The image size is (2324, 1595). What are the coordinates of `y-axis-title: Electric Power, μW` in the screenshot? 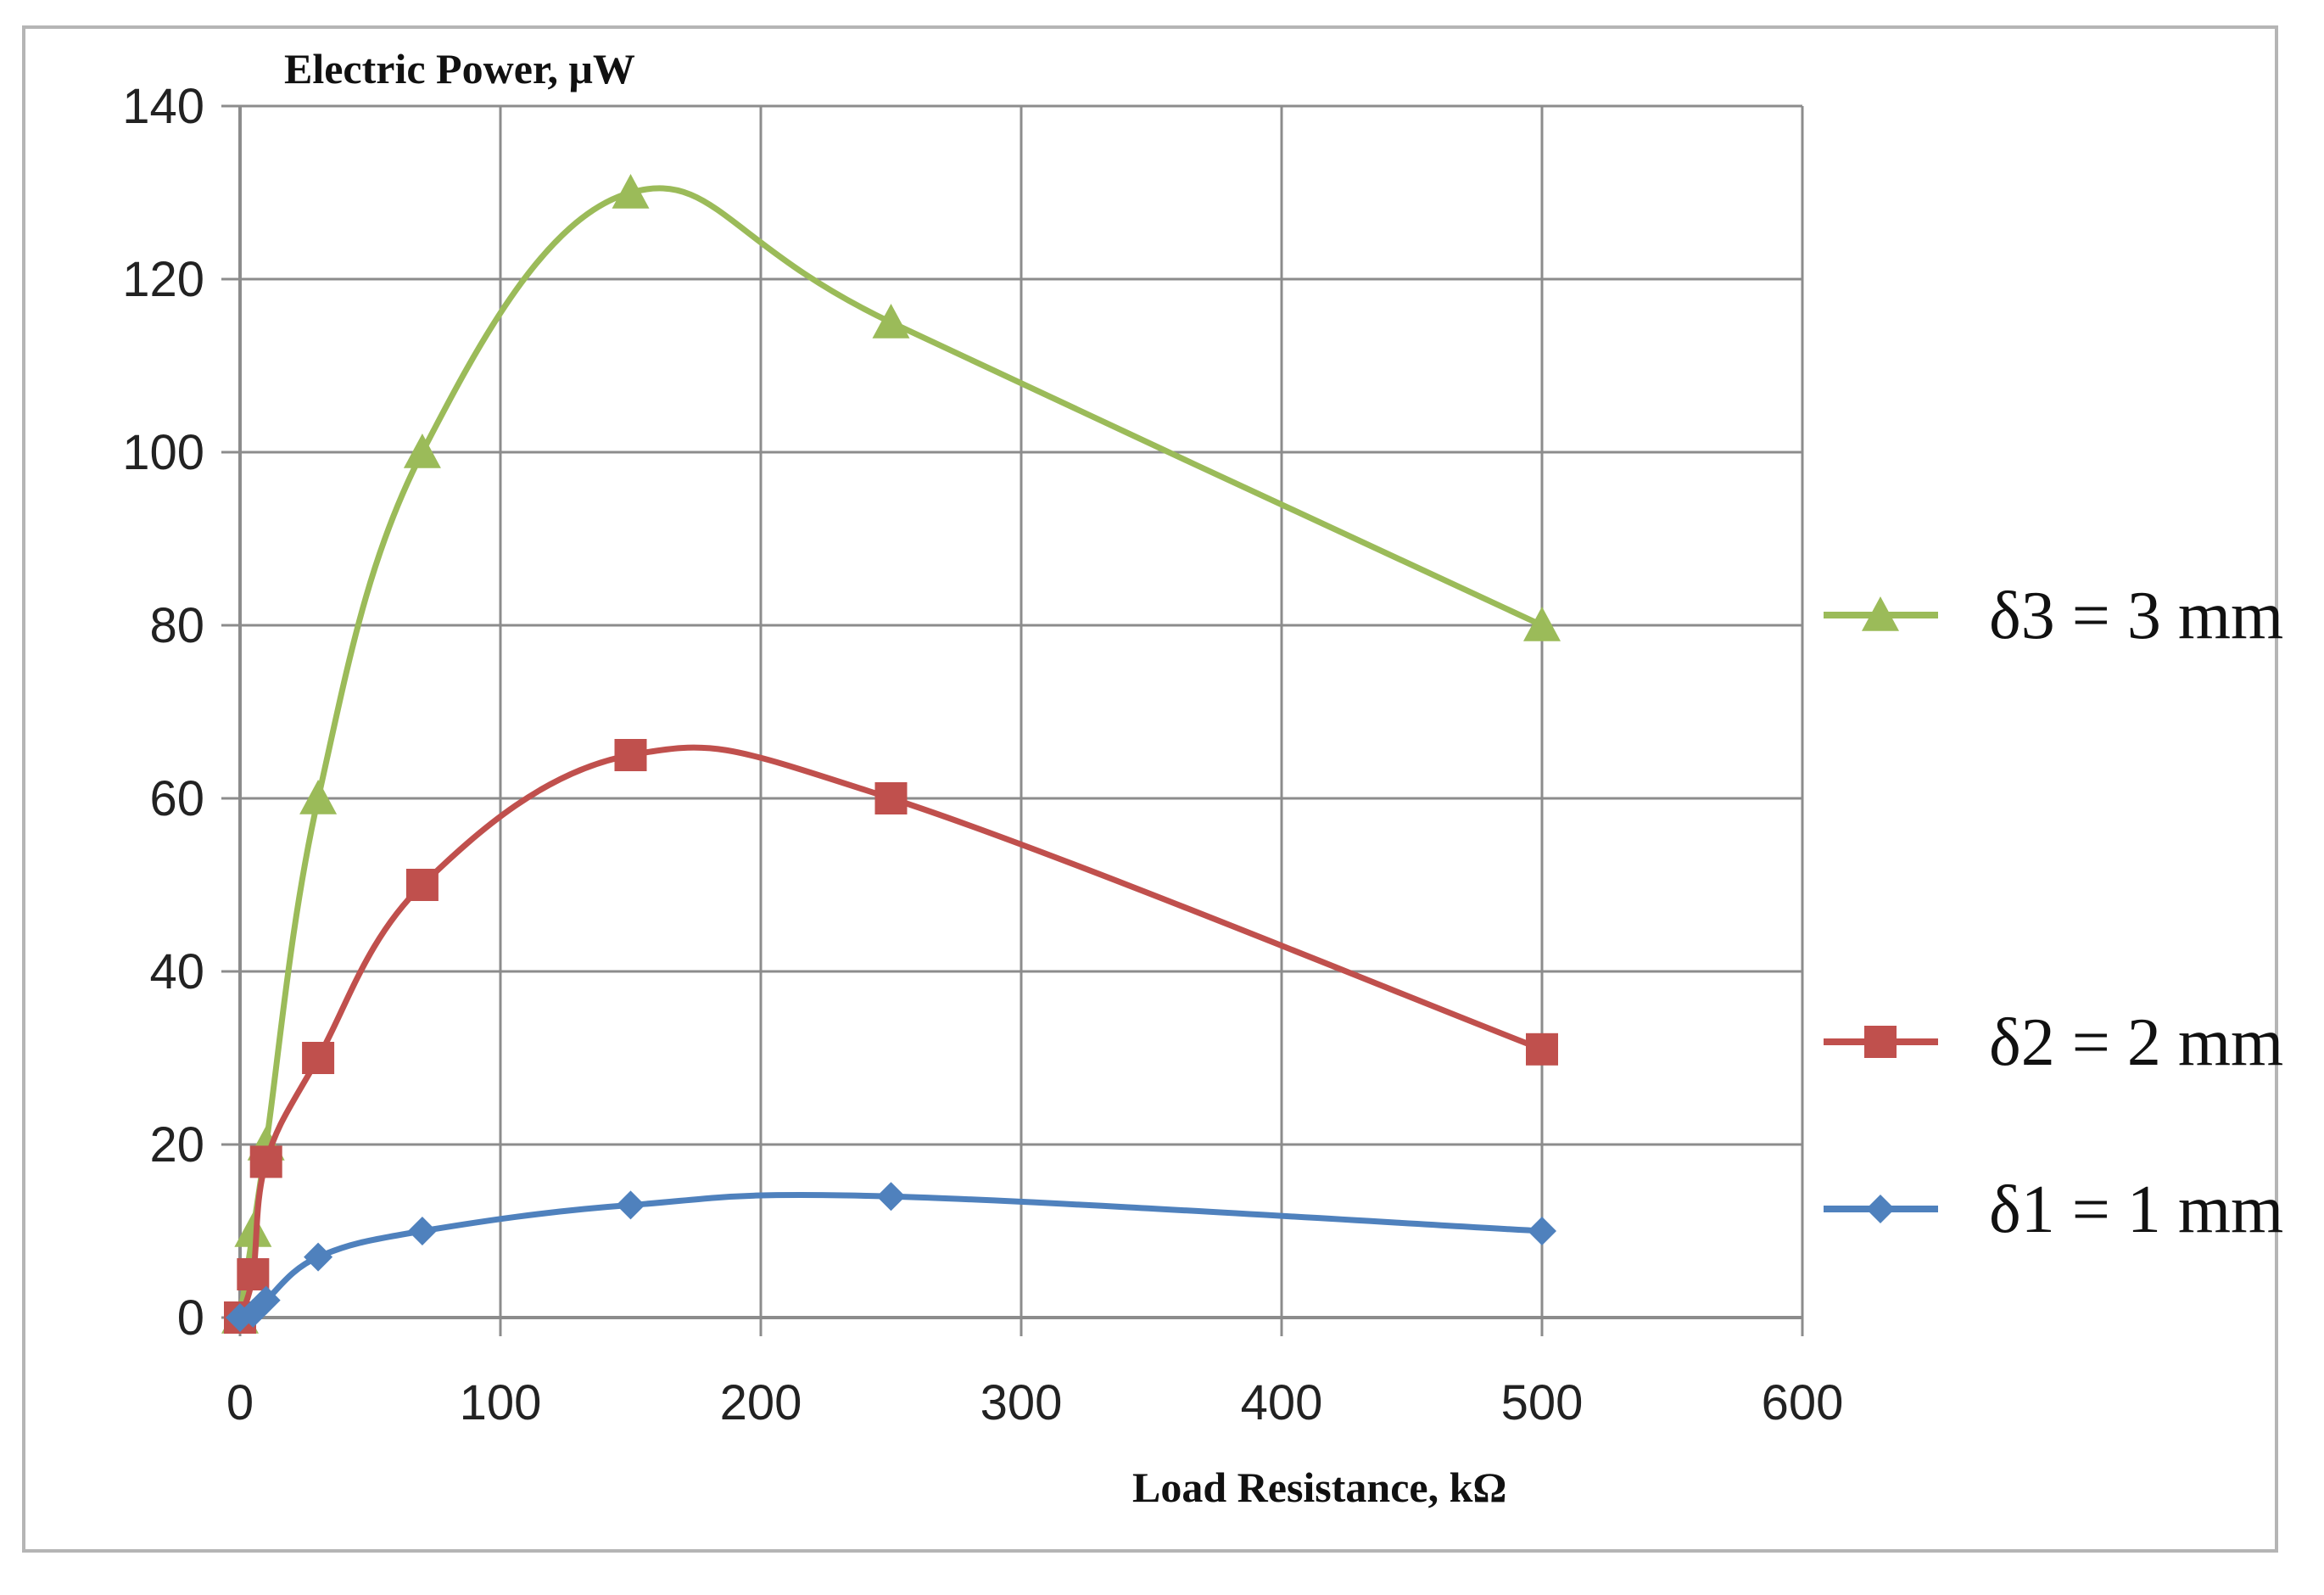 It's located at (459, 68).